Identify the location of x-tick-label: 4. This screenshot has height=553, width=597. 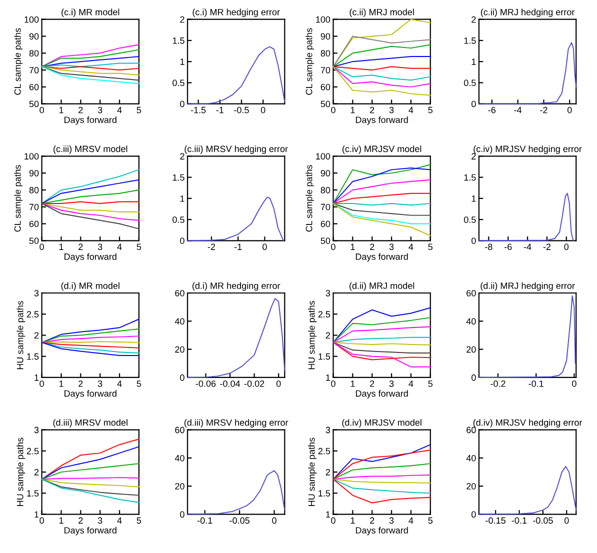
(119, 520).